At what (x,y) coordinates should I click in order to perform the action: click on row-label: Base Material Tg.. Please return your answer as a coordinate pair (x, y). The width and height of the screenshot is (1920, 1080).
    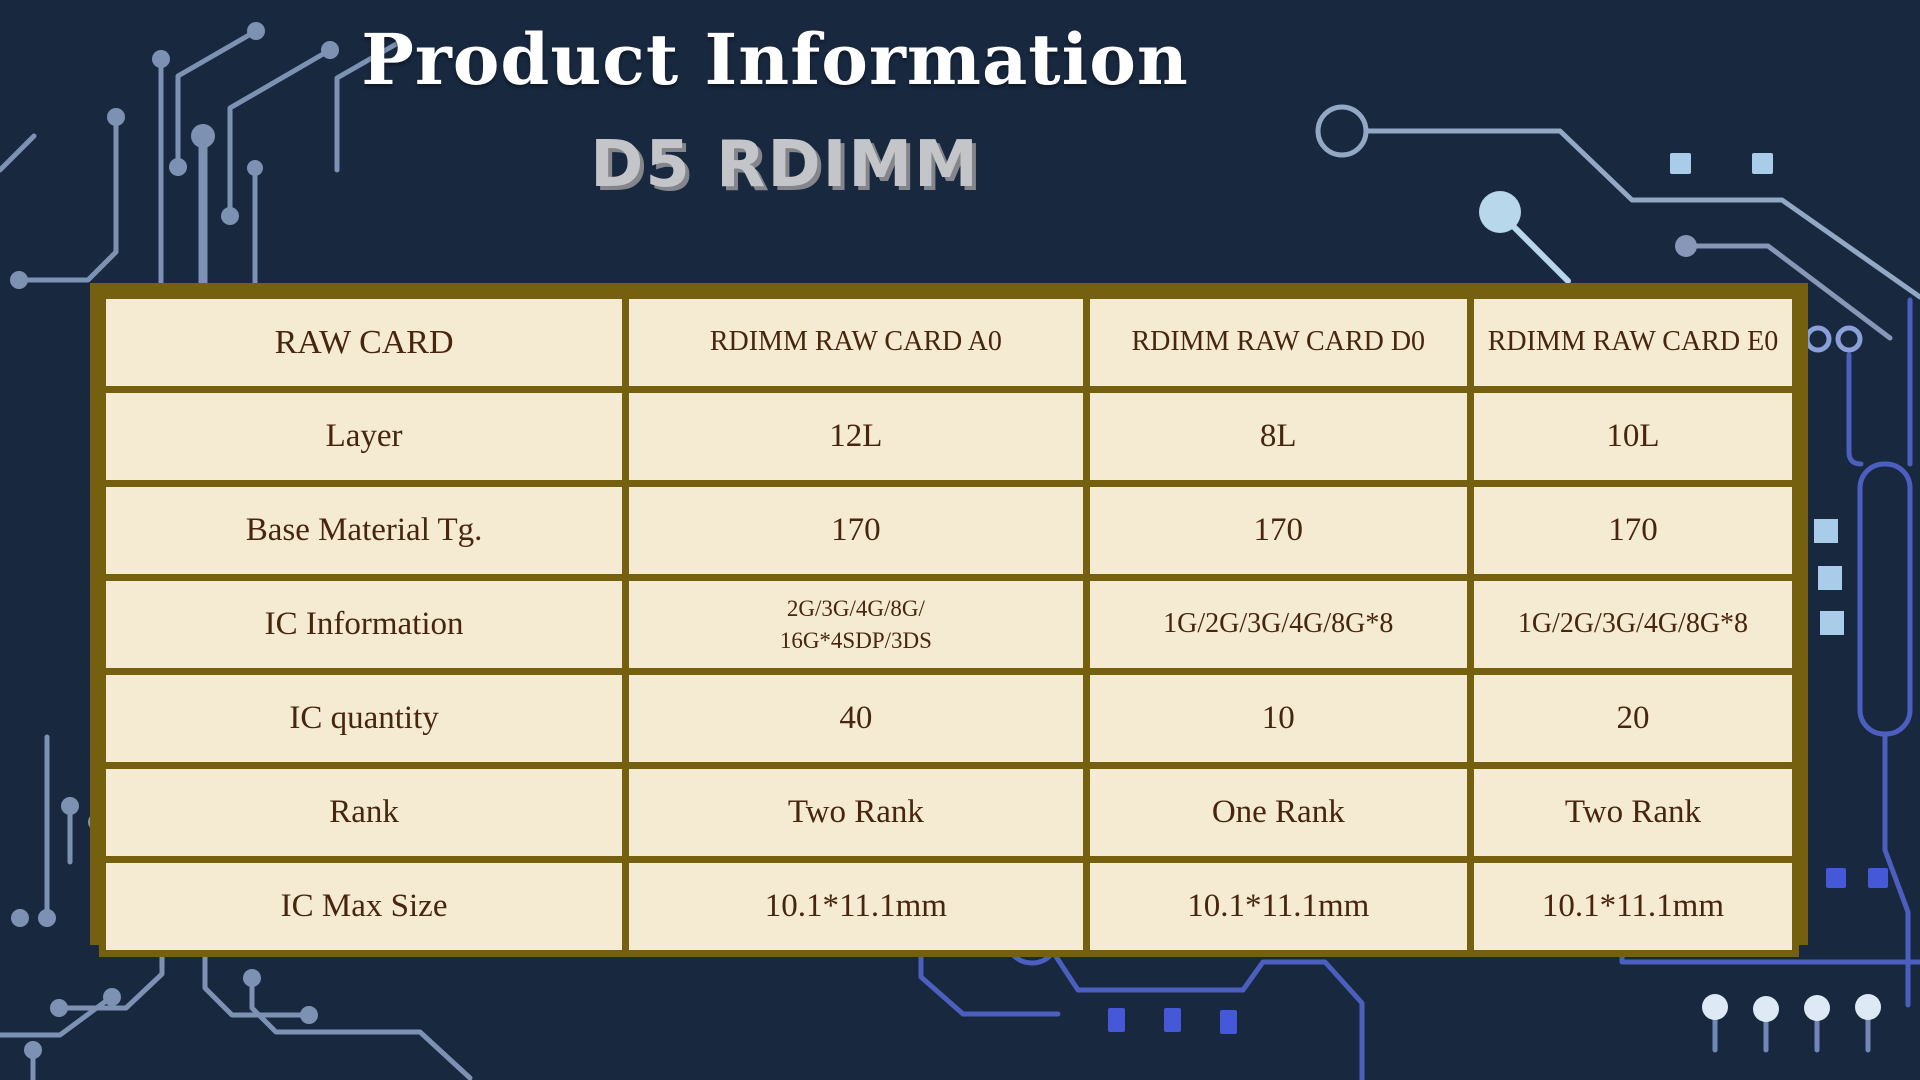
    Looking at the image, I should click on (364, 530).